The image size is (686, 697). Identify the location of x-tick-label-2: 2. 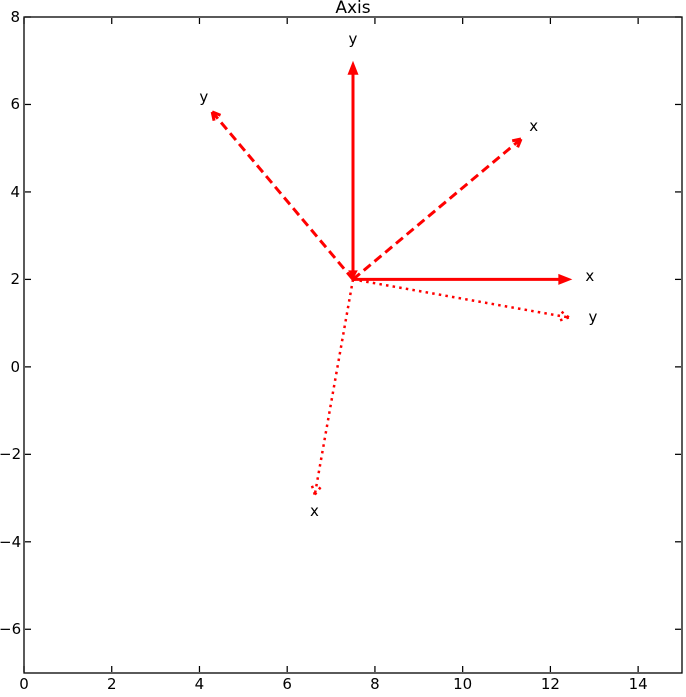
(111, 684).